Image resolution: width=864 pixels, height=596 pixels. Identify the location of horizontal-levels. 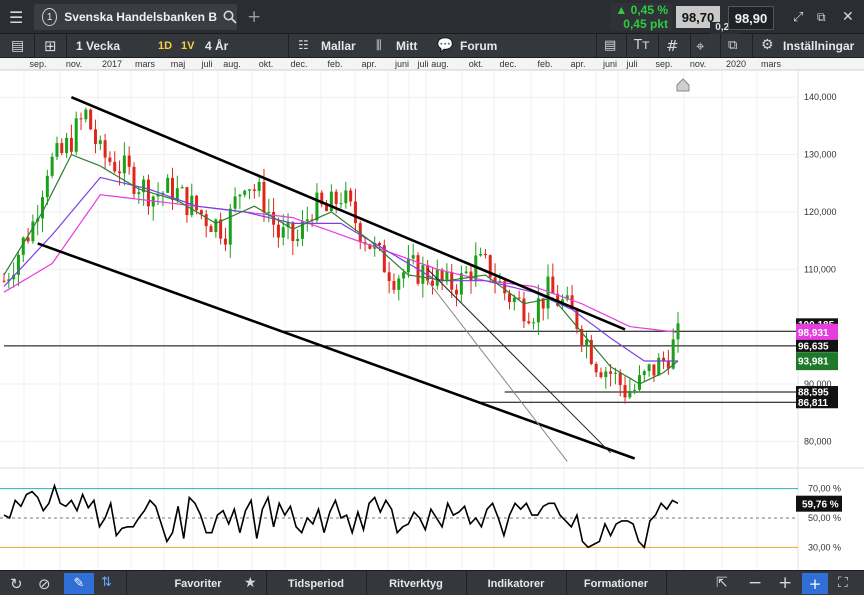
(401, 366).